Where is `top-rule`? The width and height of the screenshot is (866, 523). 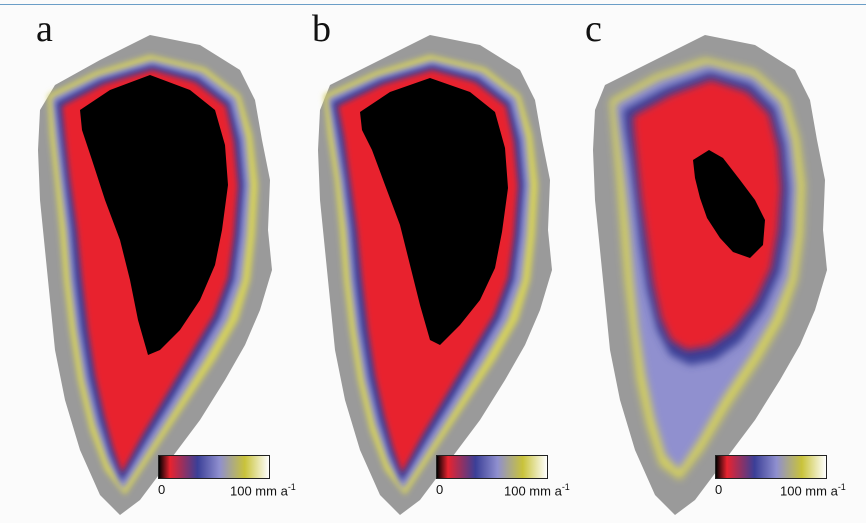 top-rule is located at coordinates (433, 4).